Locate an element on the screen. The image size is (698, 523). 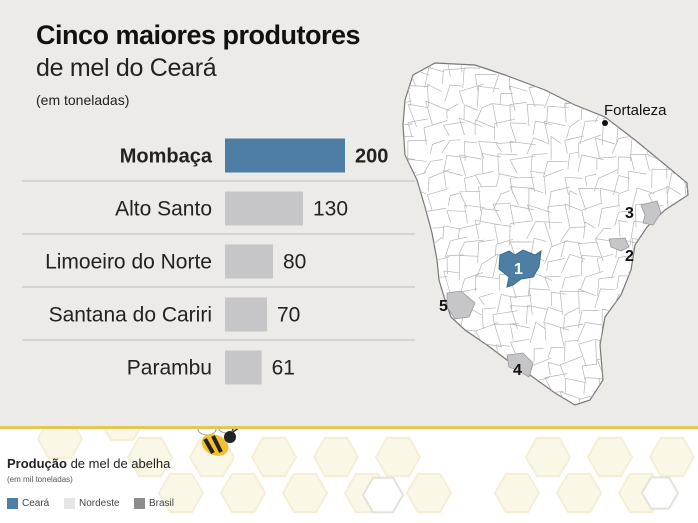
region-santana is located at coordinates (461, 305).